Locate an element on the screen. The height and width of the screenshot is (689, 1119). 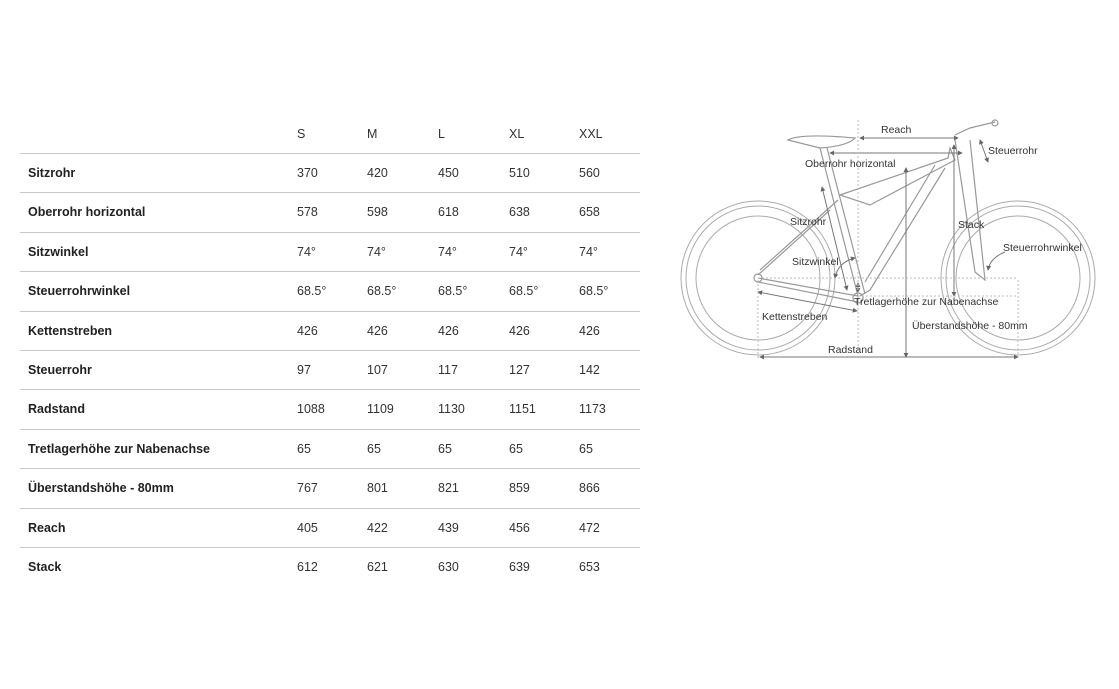
row-value: 142 is located at coordinates (589, 369).